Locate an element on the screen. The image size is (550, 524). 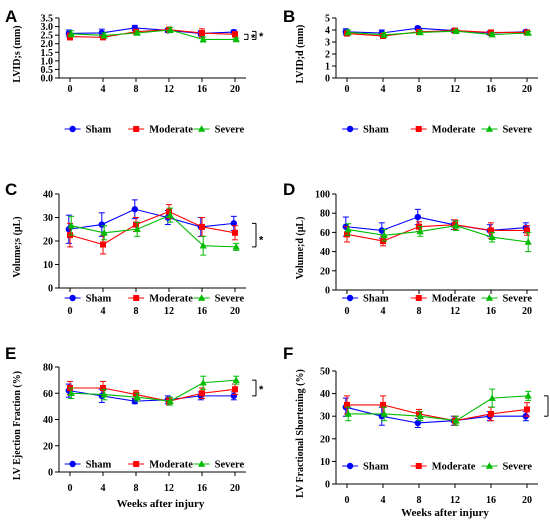
y-tick-label: 1.0 is located at coordinates (47, 61).